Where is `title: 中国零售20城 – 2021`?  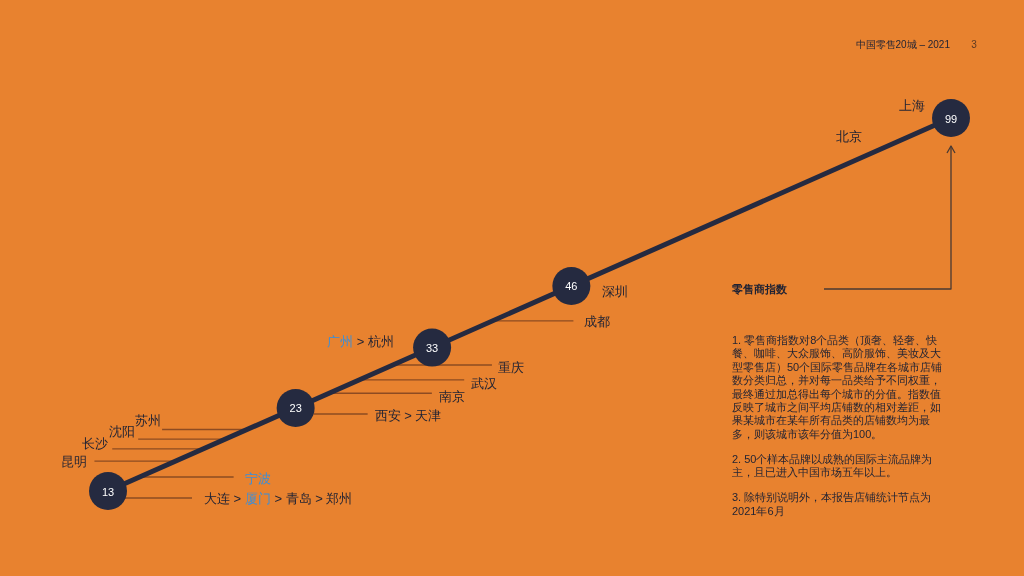
title: 中国零售20城 – 2021 is located at coordinates (902, 44).